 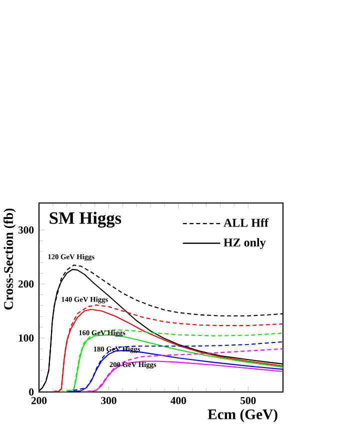 What do you see at coordinates (39, 400) in the screenshot?
I see `x-tick-label: 200` at bounding box center [39, 400].